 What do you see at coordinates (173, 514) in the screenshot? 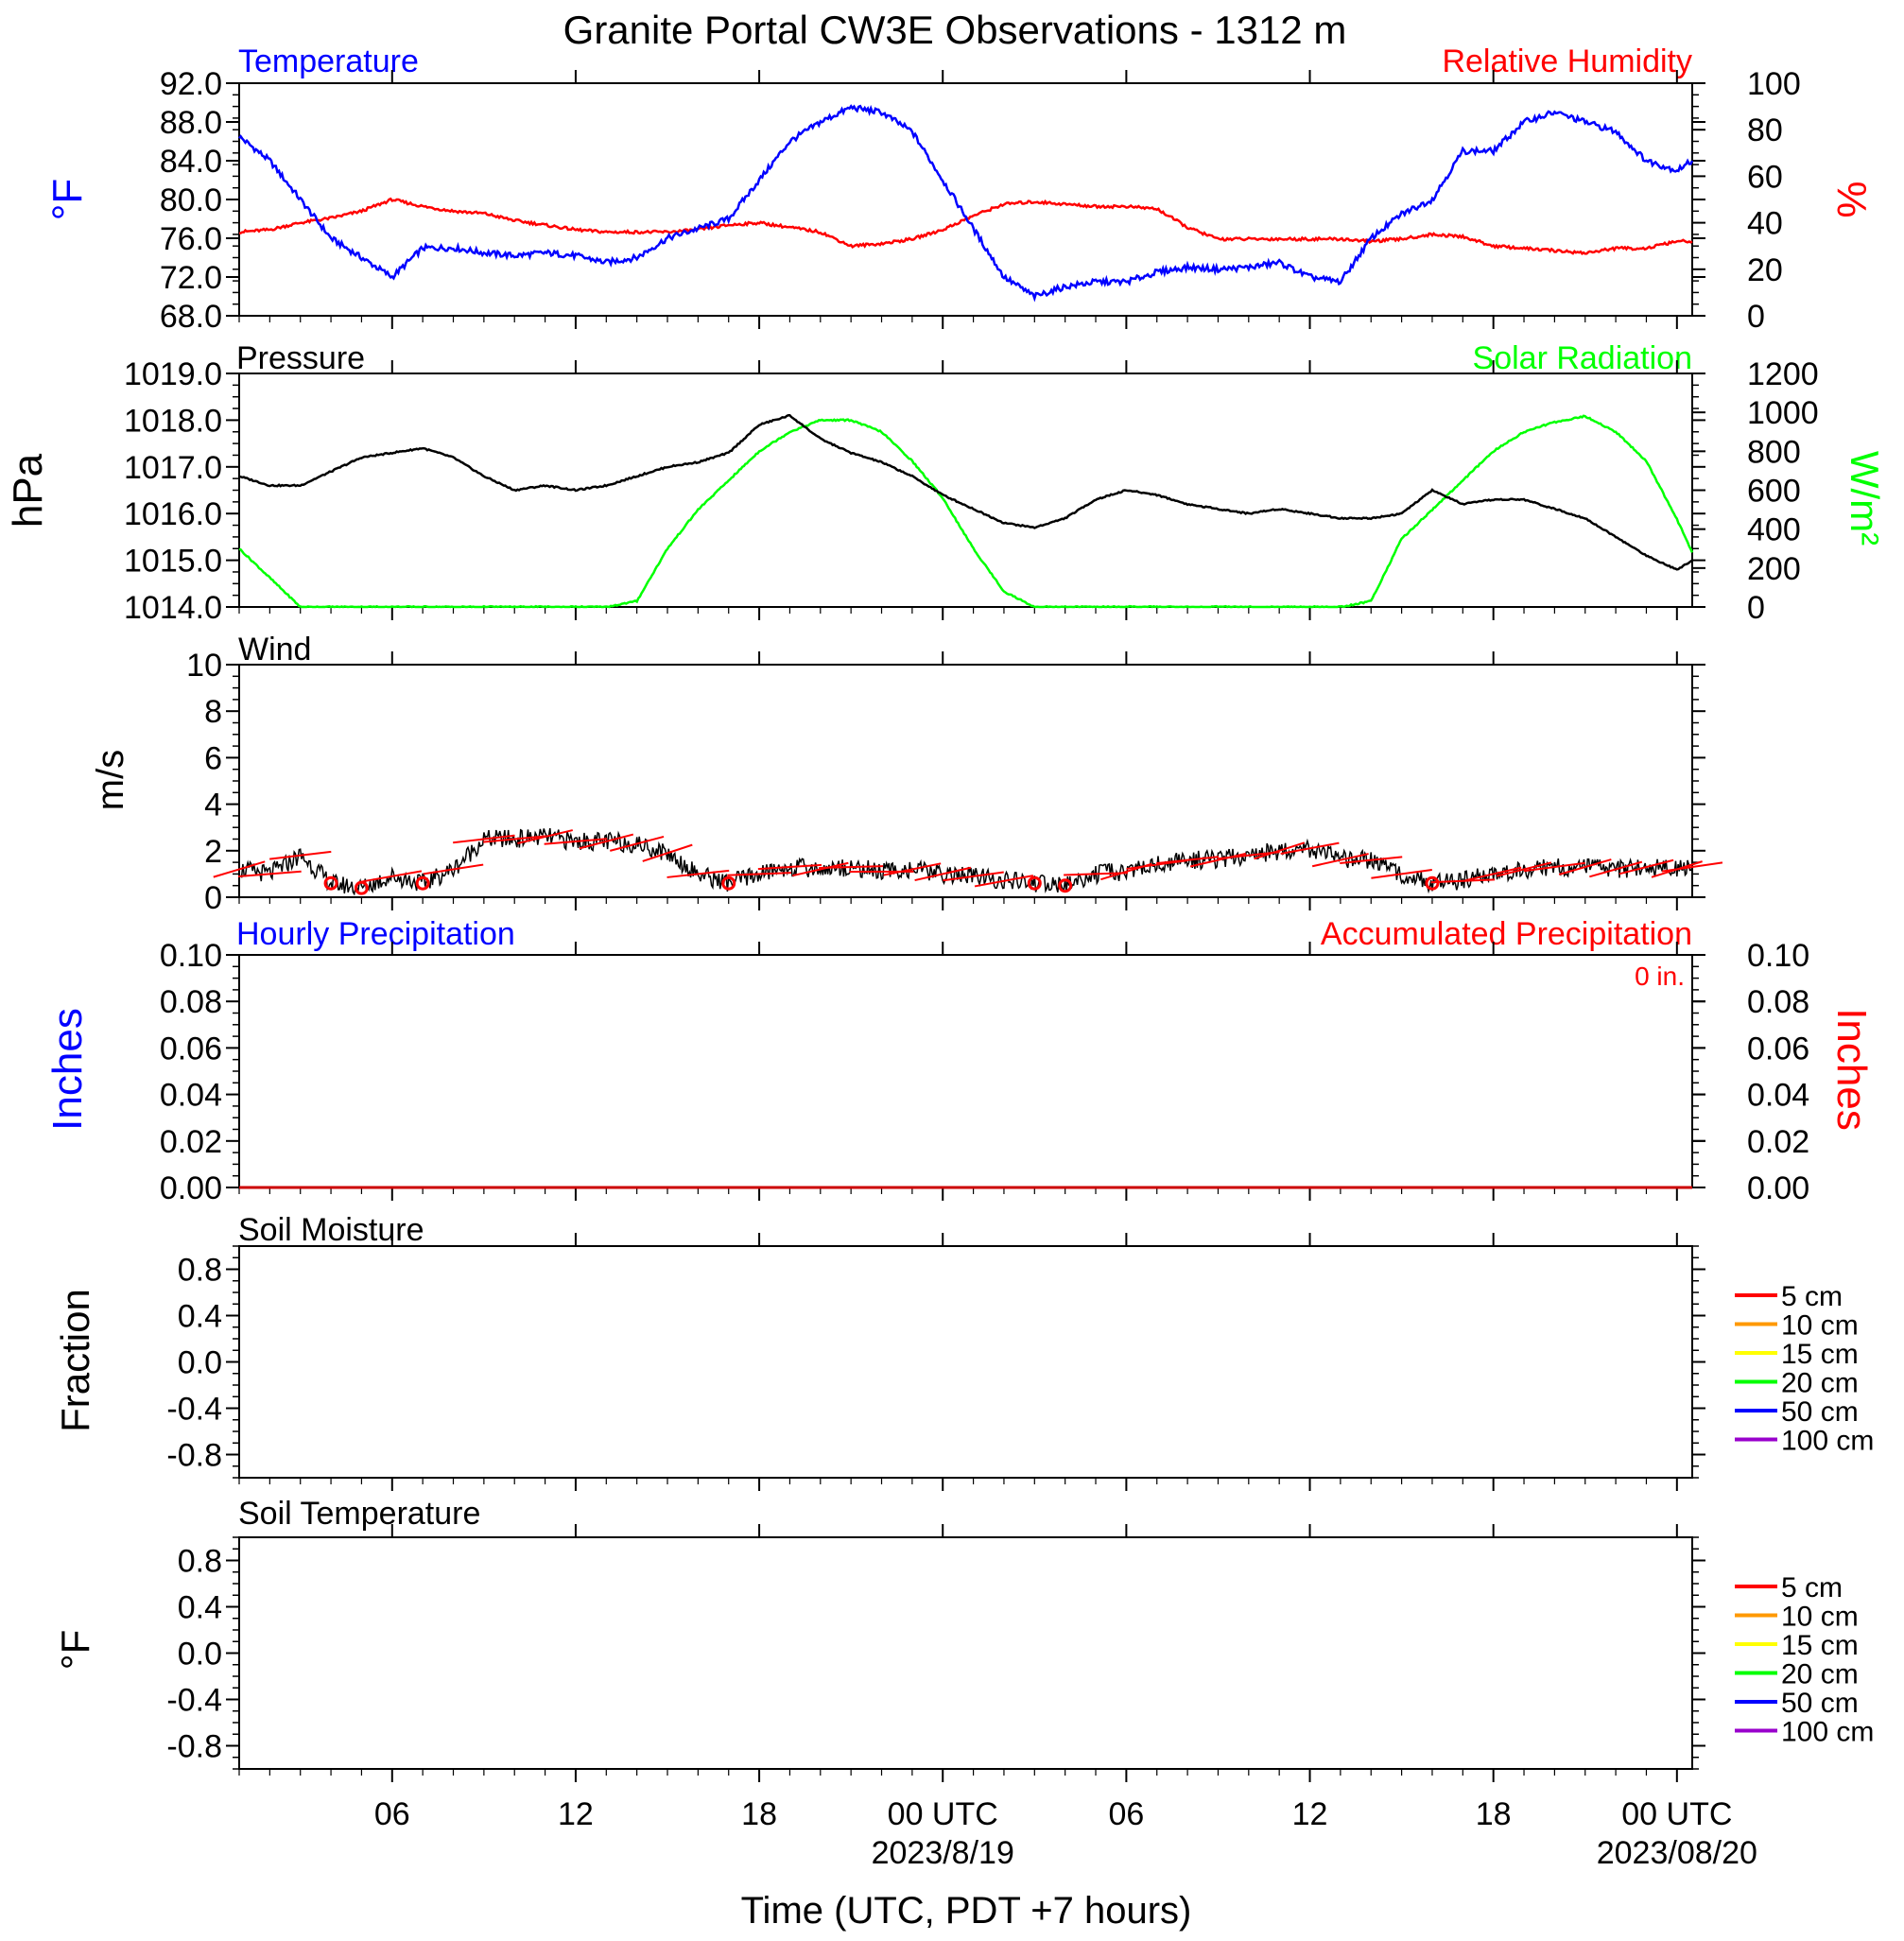
I see `y-tick-label: 1016.0` at bounding box center [173, 514].